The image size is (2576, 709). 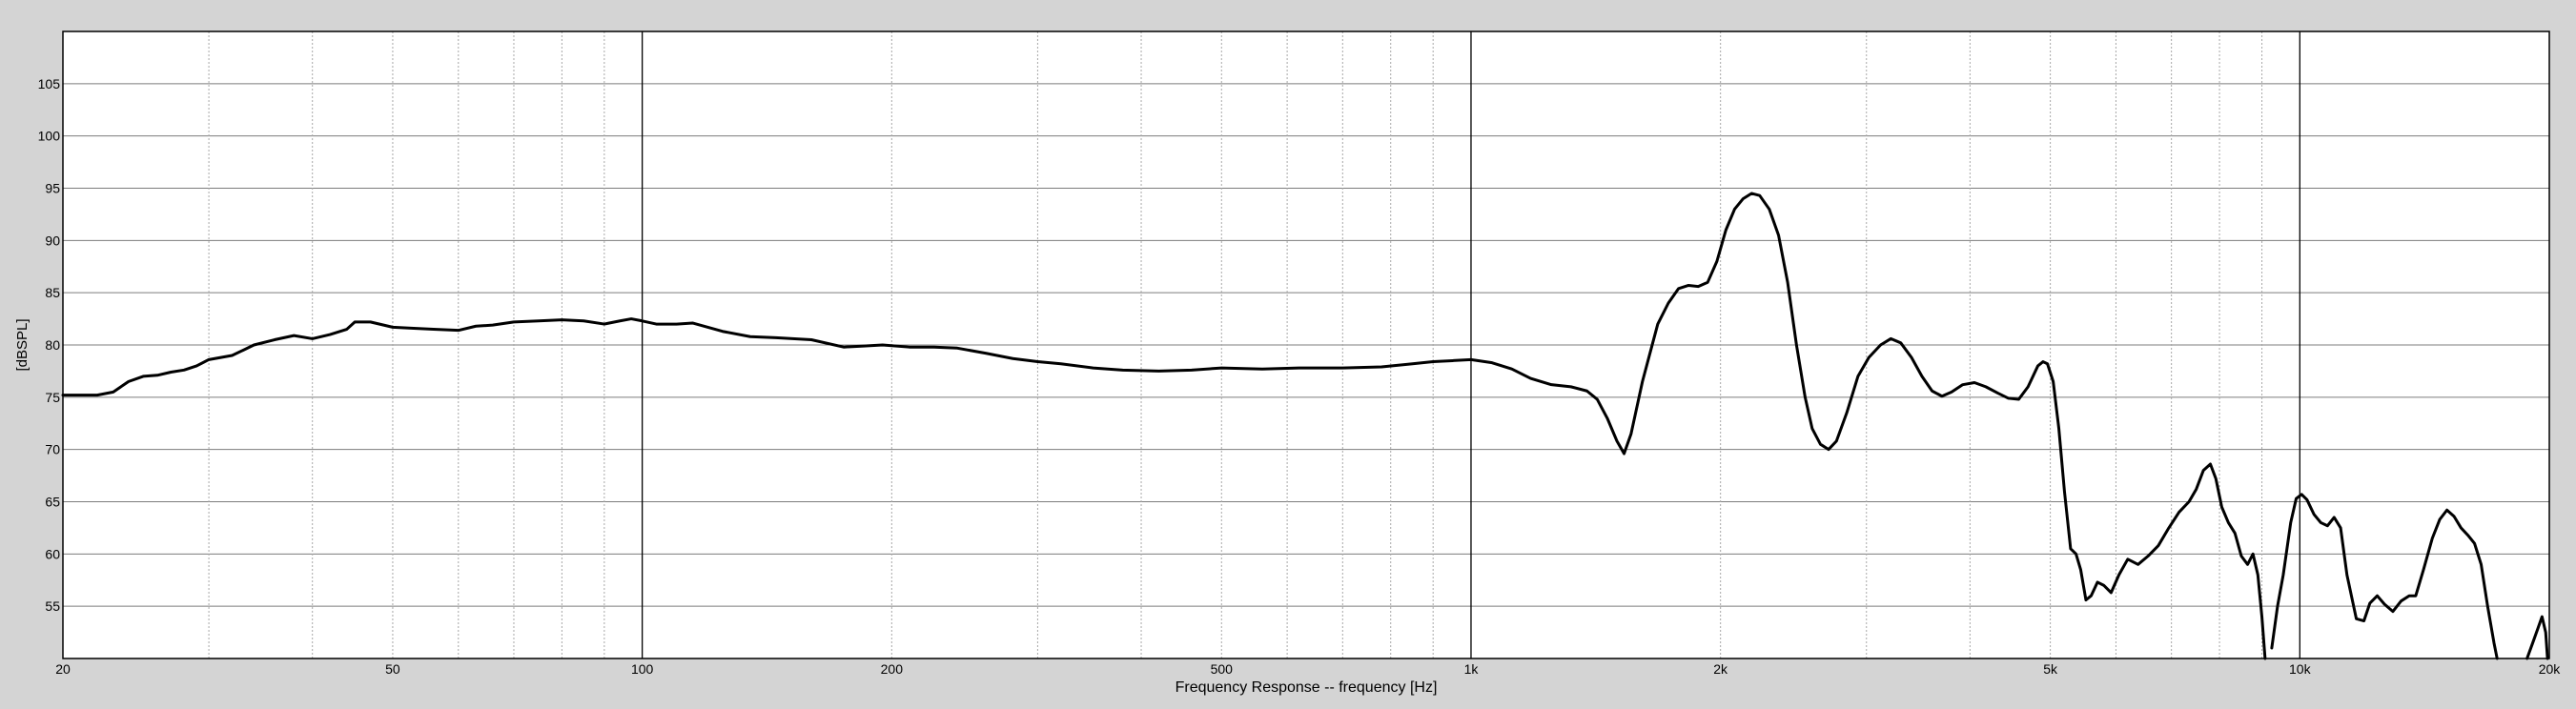 What do you see at coordinates (22, 344) in the screenshot?
I see `y-axis-label: [dBSPL]` at bounding box center [22, 344].